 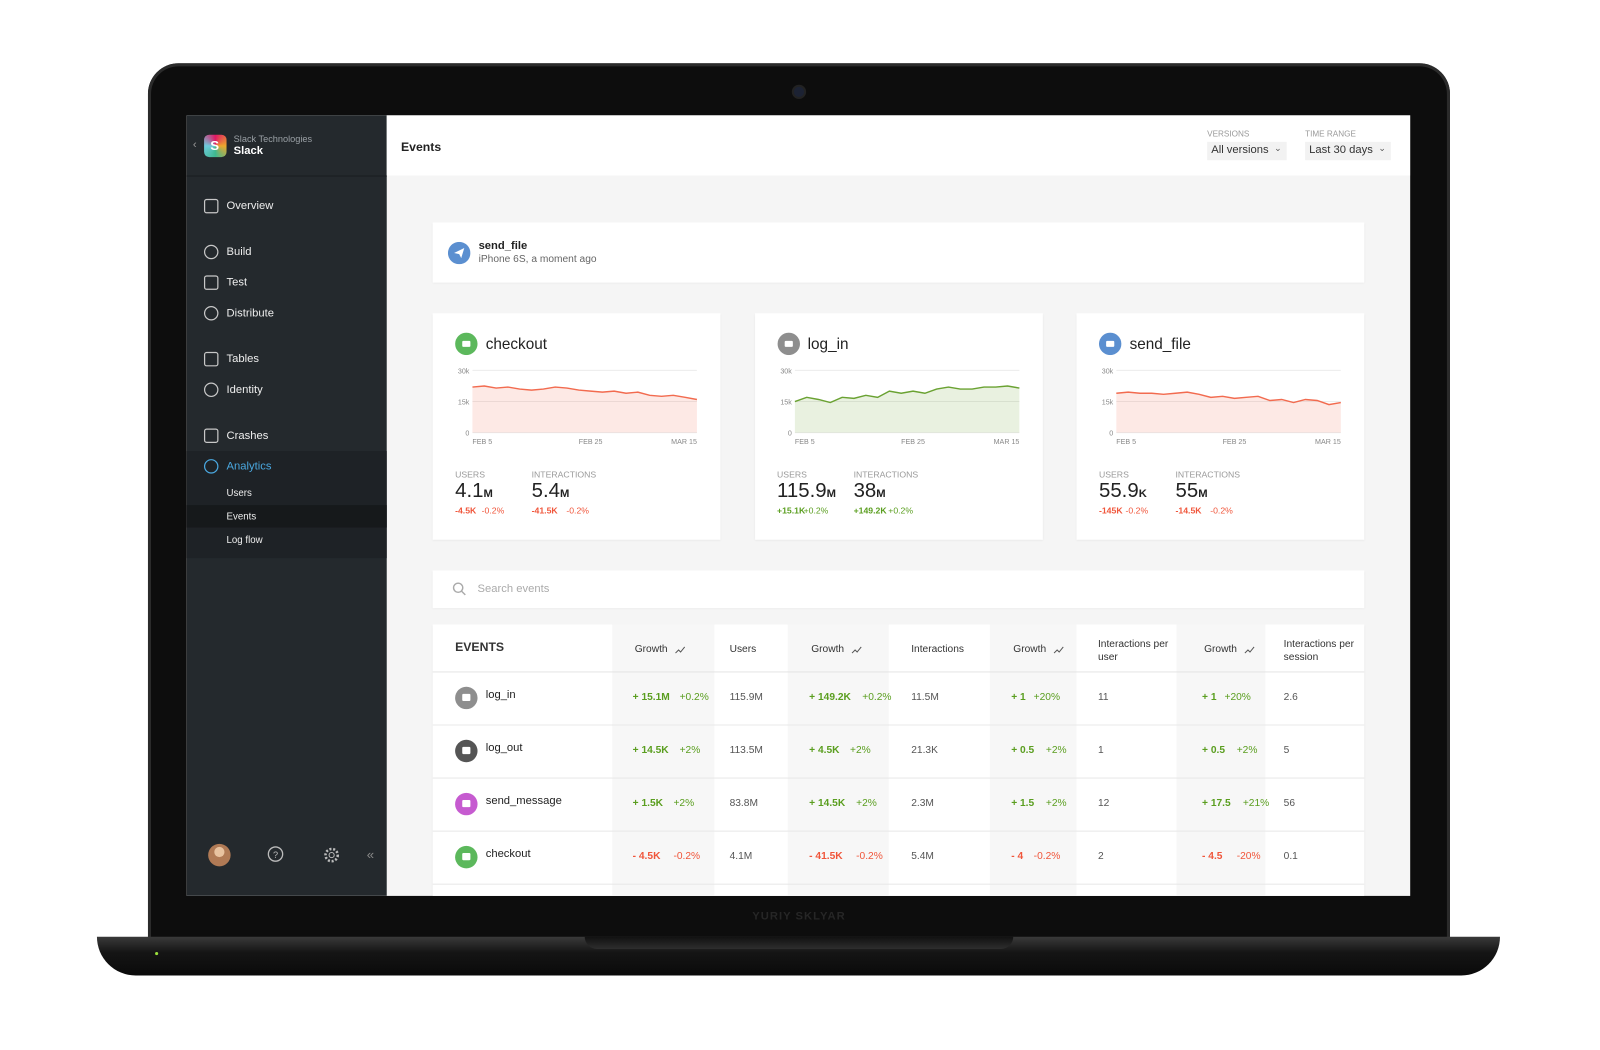 I want to click on stat-change-pct: +0.2%, so click(x=816, y=510).